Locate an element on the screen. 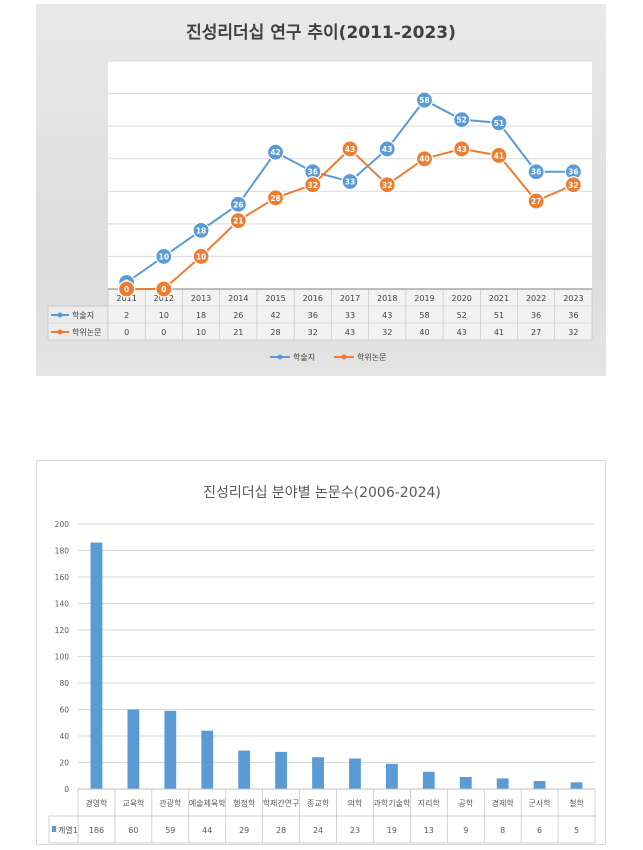  y-tick-label: 100 is located at coordinates (62, 657).